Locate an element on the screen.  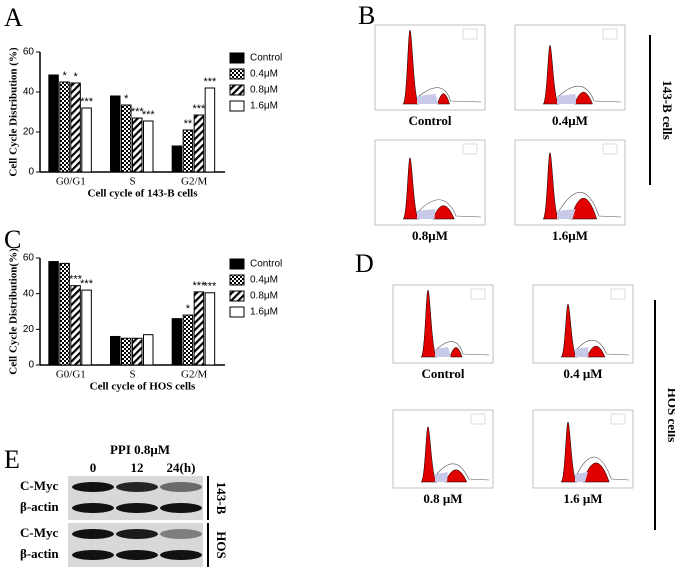
treatment-label: PPI 0.8μM is located at coordinates (140, 449).